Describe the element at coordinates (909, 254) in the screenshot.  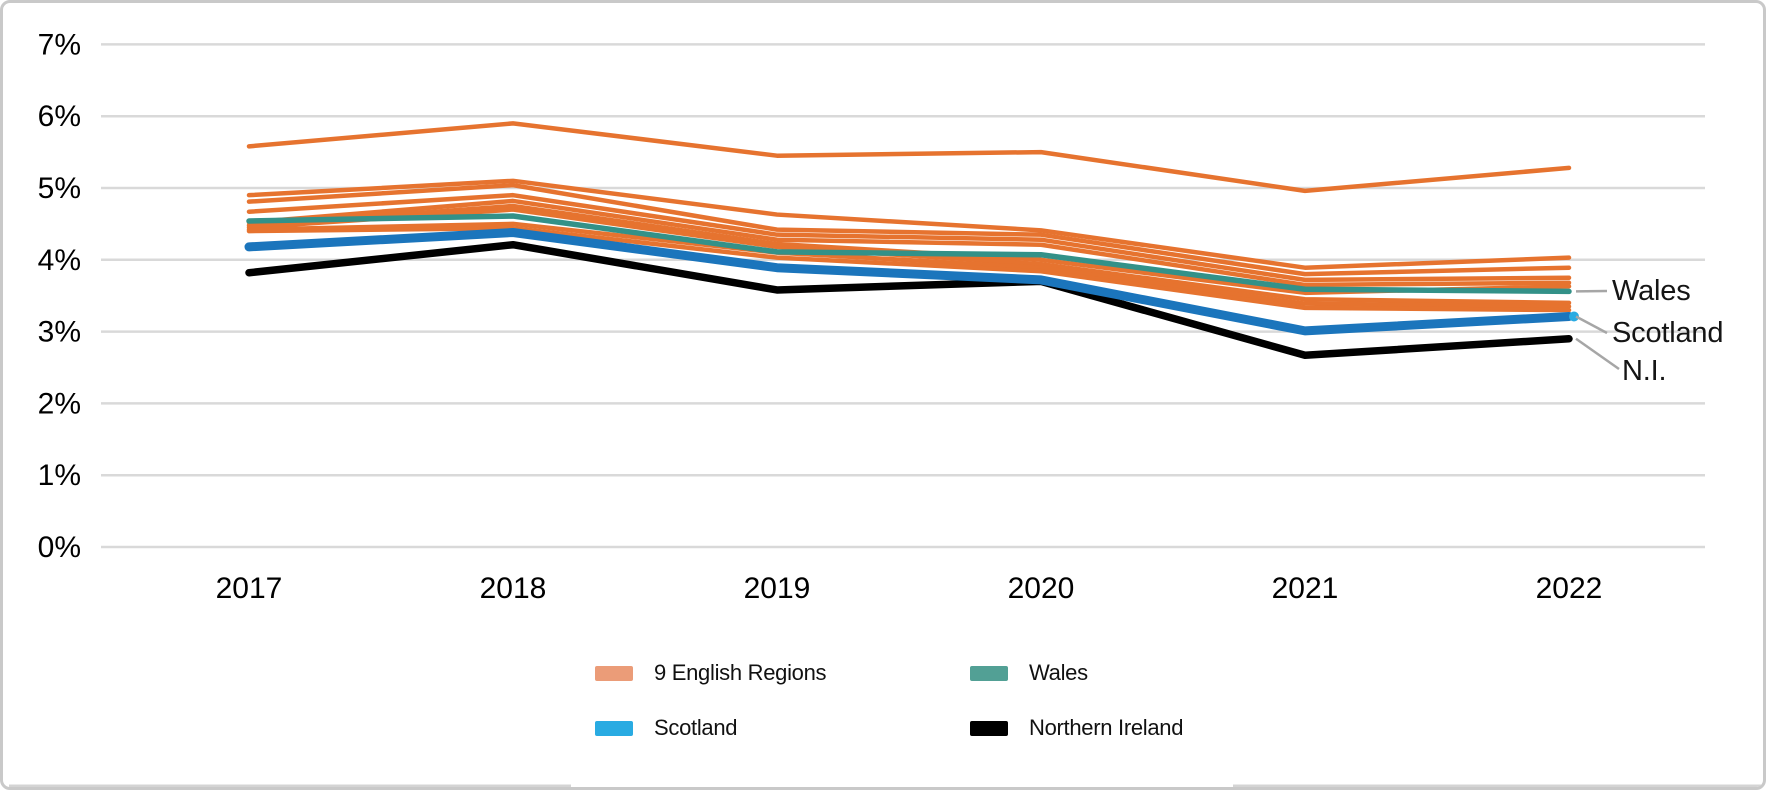
I see `series-line-wales` at that location.